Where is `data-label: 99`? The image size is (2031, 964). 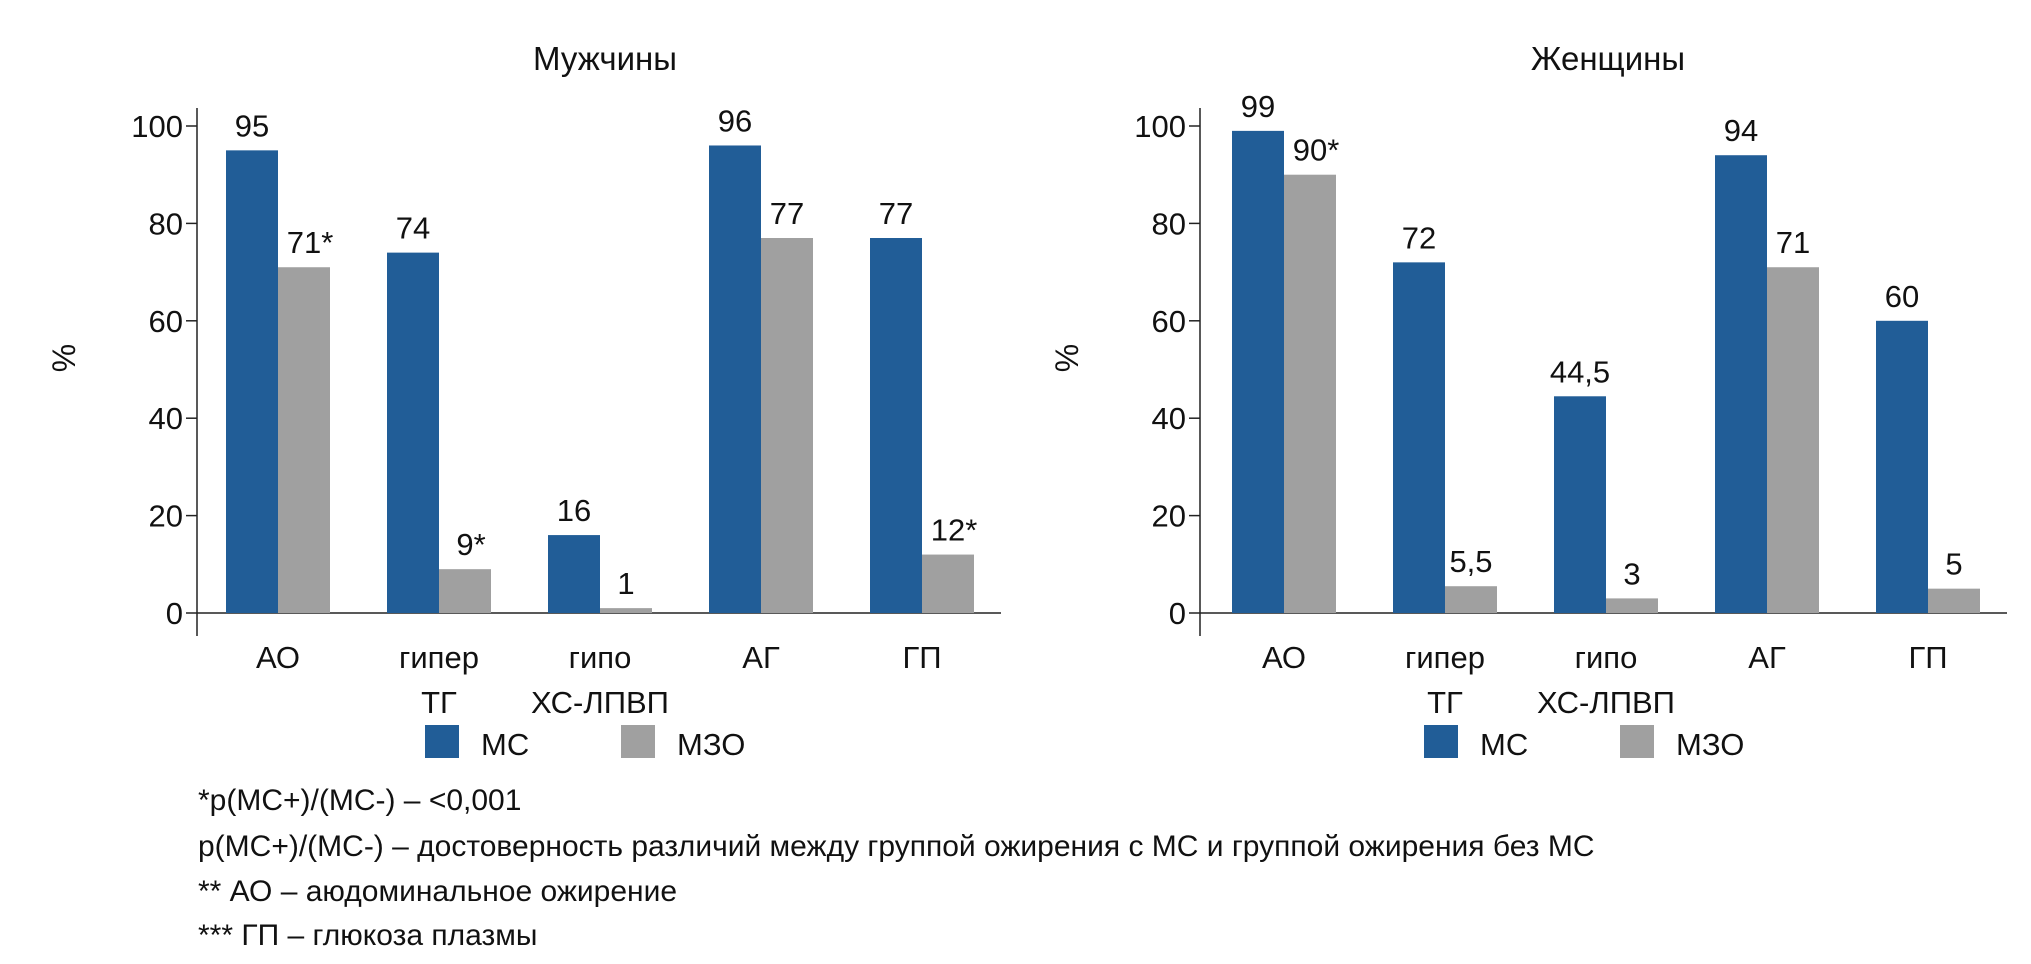 data-label: 99 is located at coordinates (1258, 106).